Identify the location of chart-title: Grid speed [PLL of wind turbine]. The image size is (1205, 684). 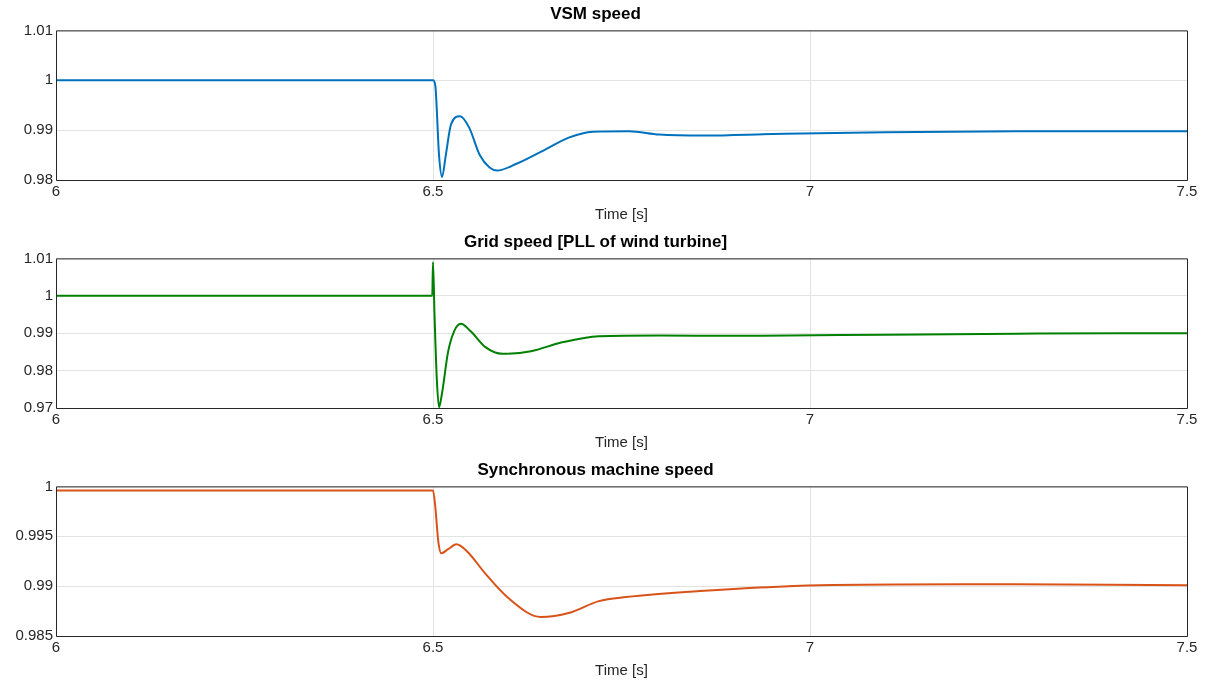
(595, 241).